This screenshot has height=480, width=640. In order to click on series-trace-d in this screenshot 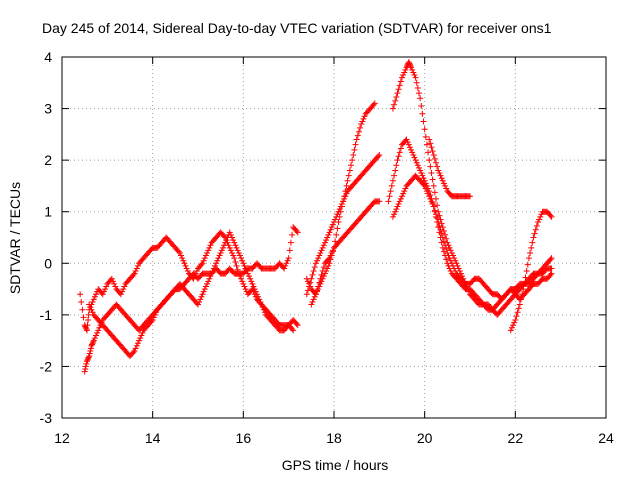, I will do `click(343, 224)`.